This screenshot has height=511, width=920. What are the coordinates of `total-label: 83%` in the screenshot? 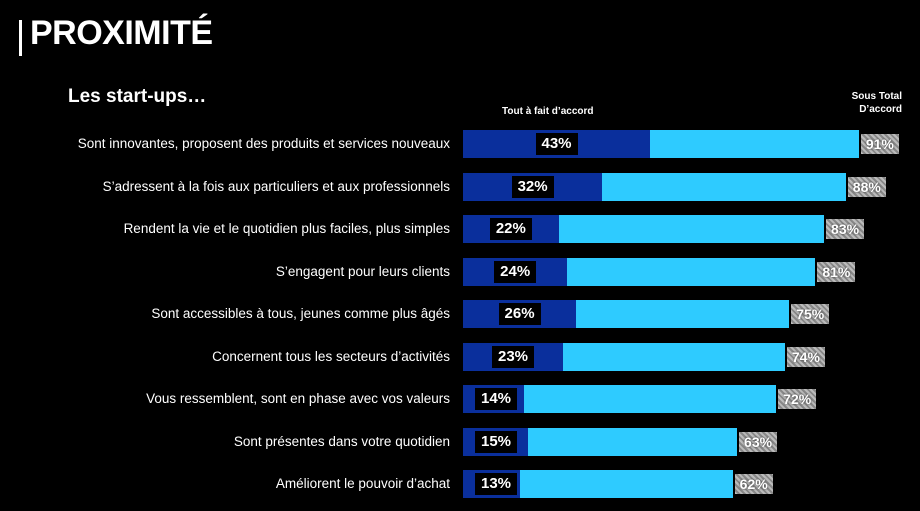 It's located at (845, 229).